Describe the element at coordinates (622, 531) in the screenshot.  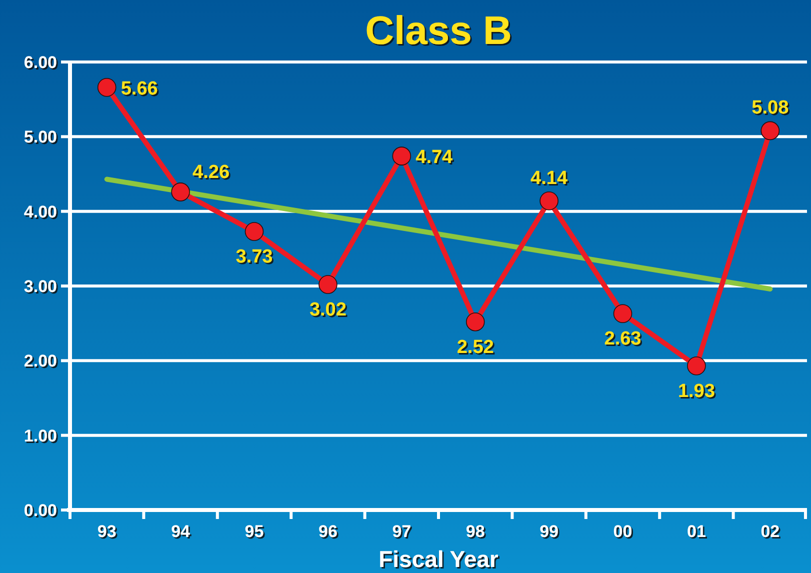
I see `x-tick-label: 00` at that location.